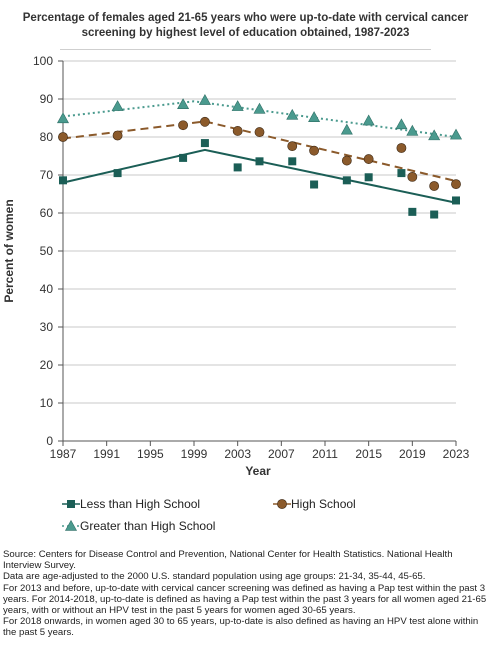 This screenshot has width=491, height=646. Describe the element at coordinates (259, 176) in the screenshot. I see `trend-line-less-than-high-school` at that location.